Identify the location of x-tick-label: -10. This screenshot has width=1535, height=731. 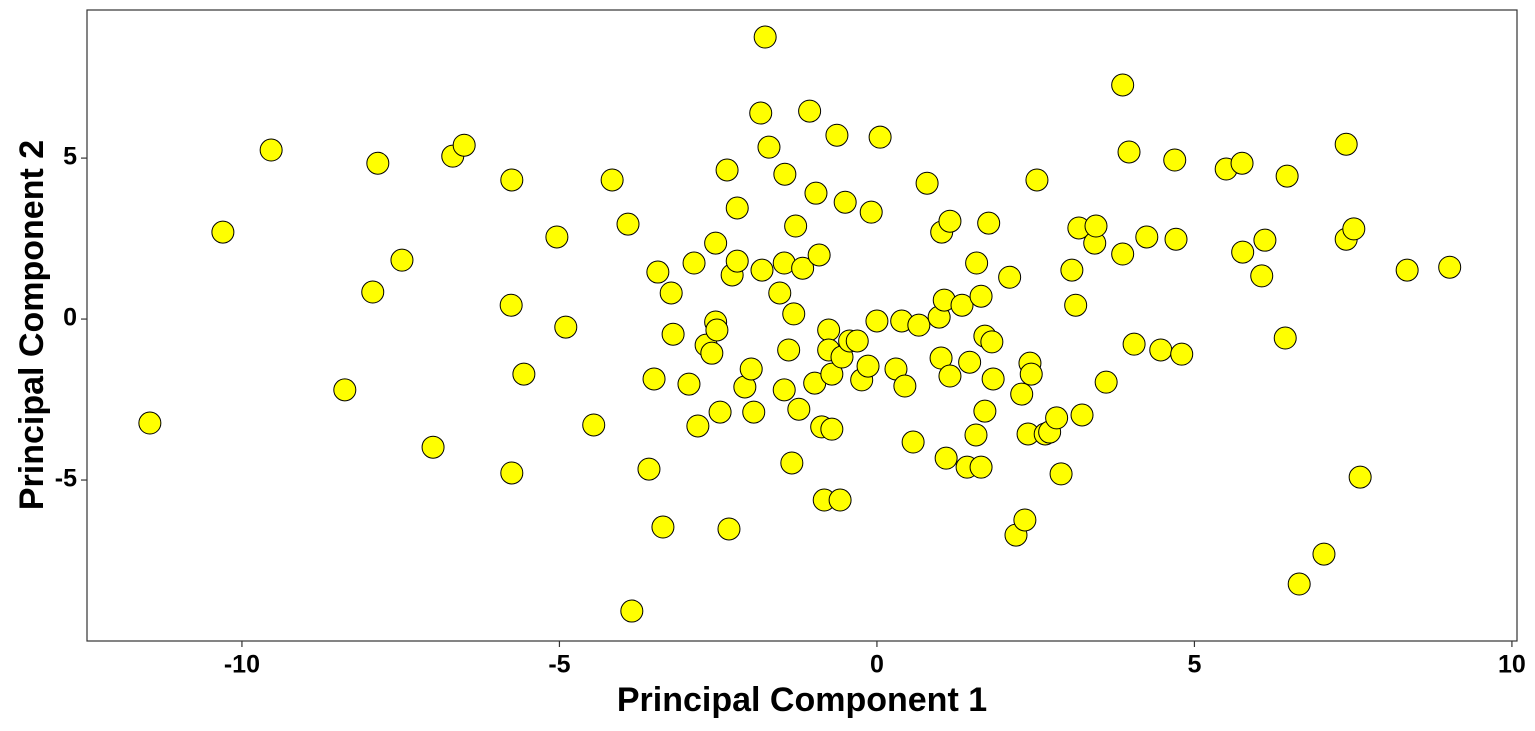
(242, 665).